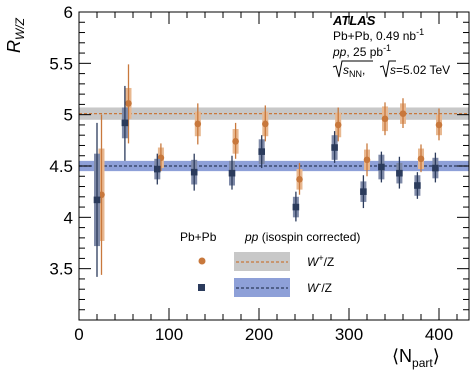 This screenshot has height=378, width=474. What do you see at coordinates (354, 20) in the screenshot?
I see `experiment-label: ATLAS` at bounding box center [354, 20].